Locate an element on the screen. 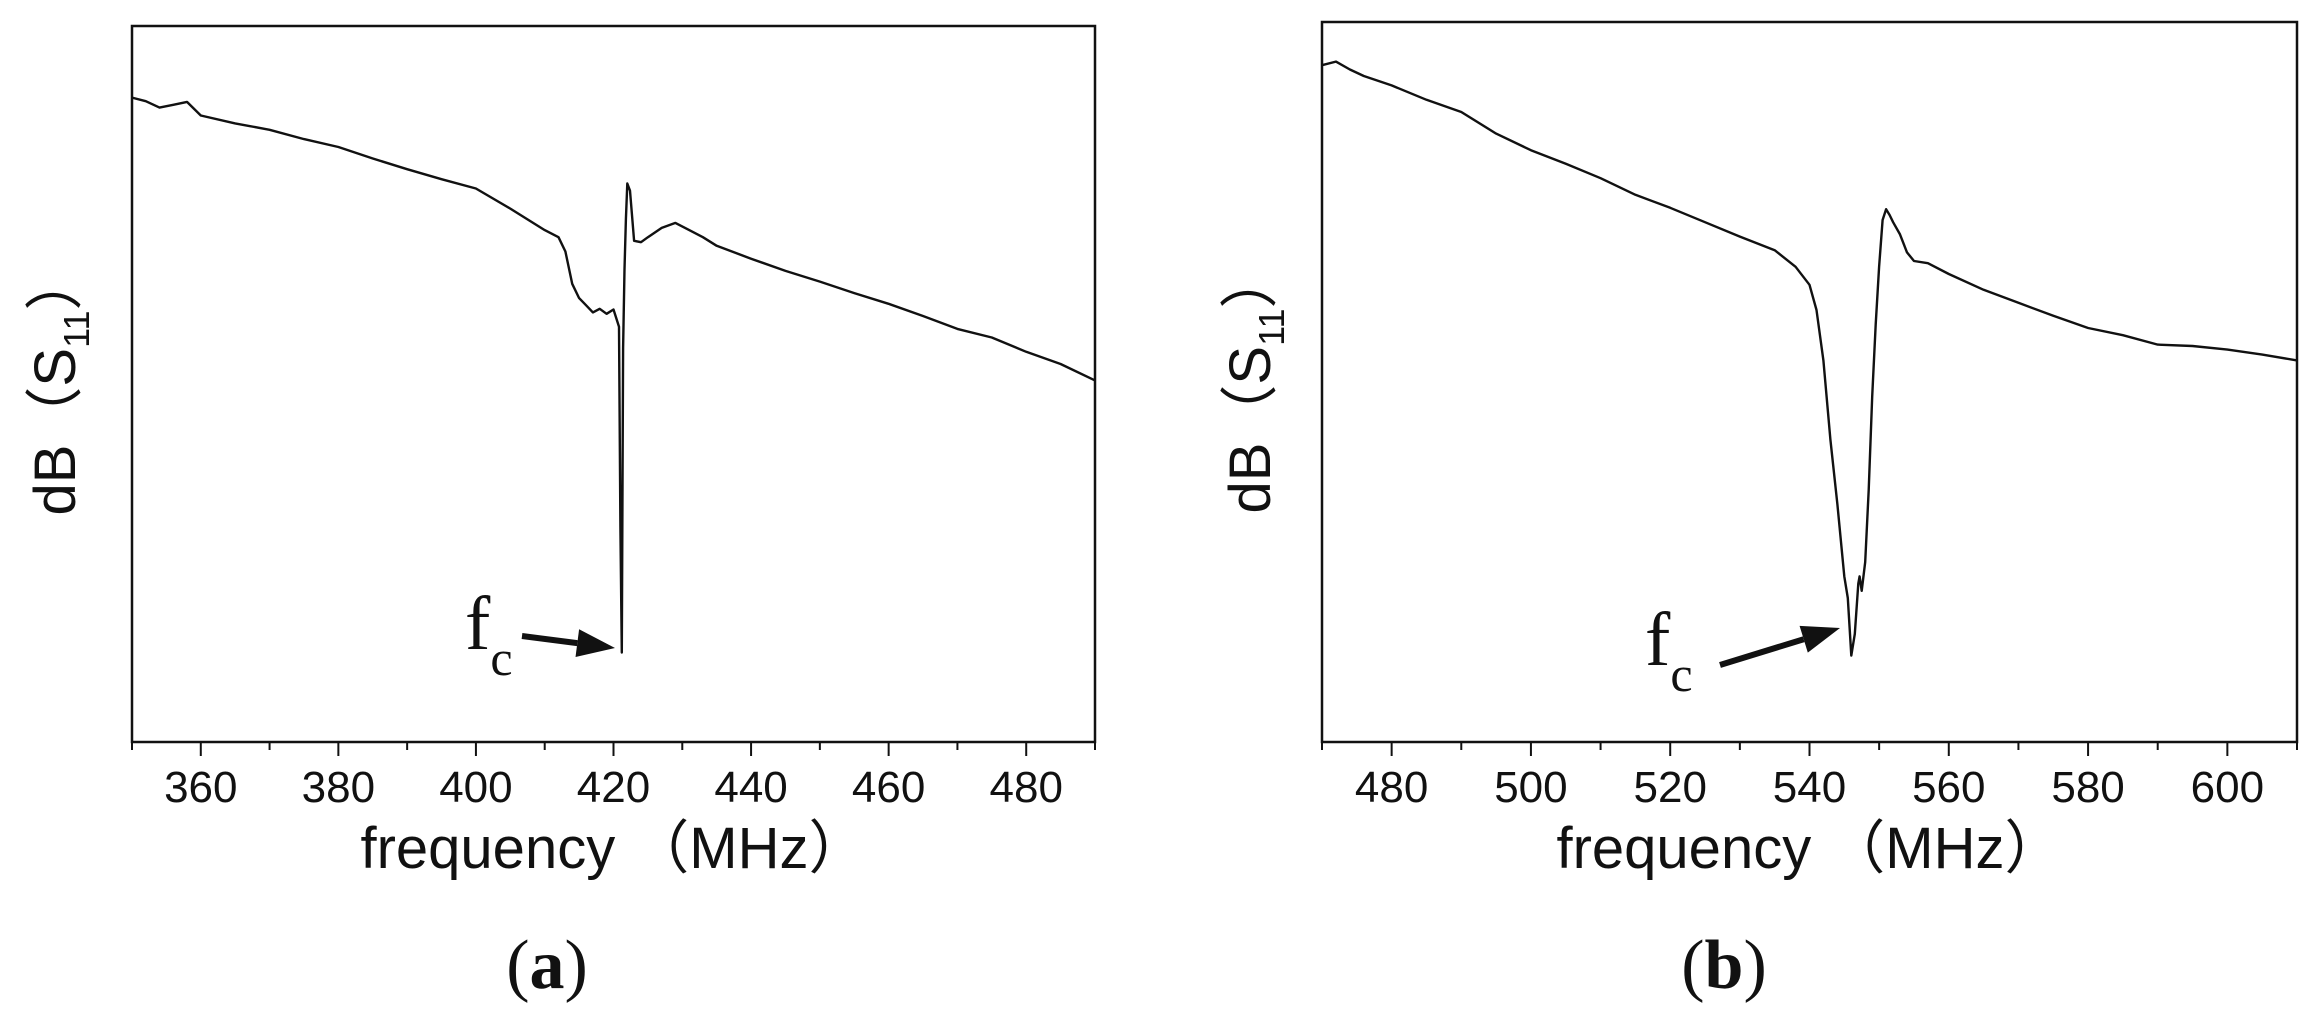  chart-a-x-tick-label: 400 is located at coordinates (475, 787).